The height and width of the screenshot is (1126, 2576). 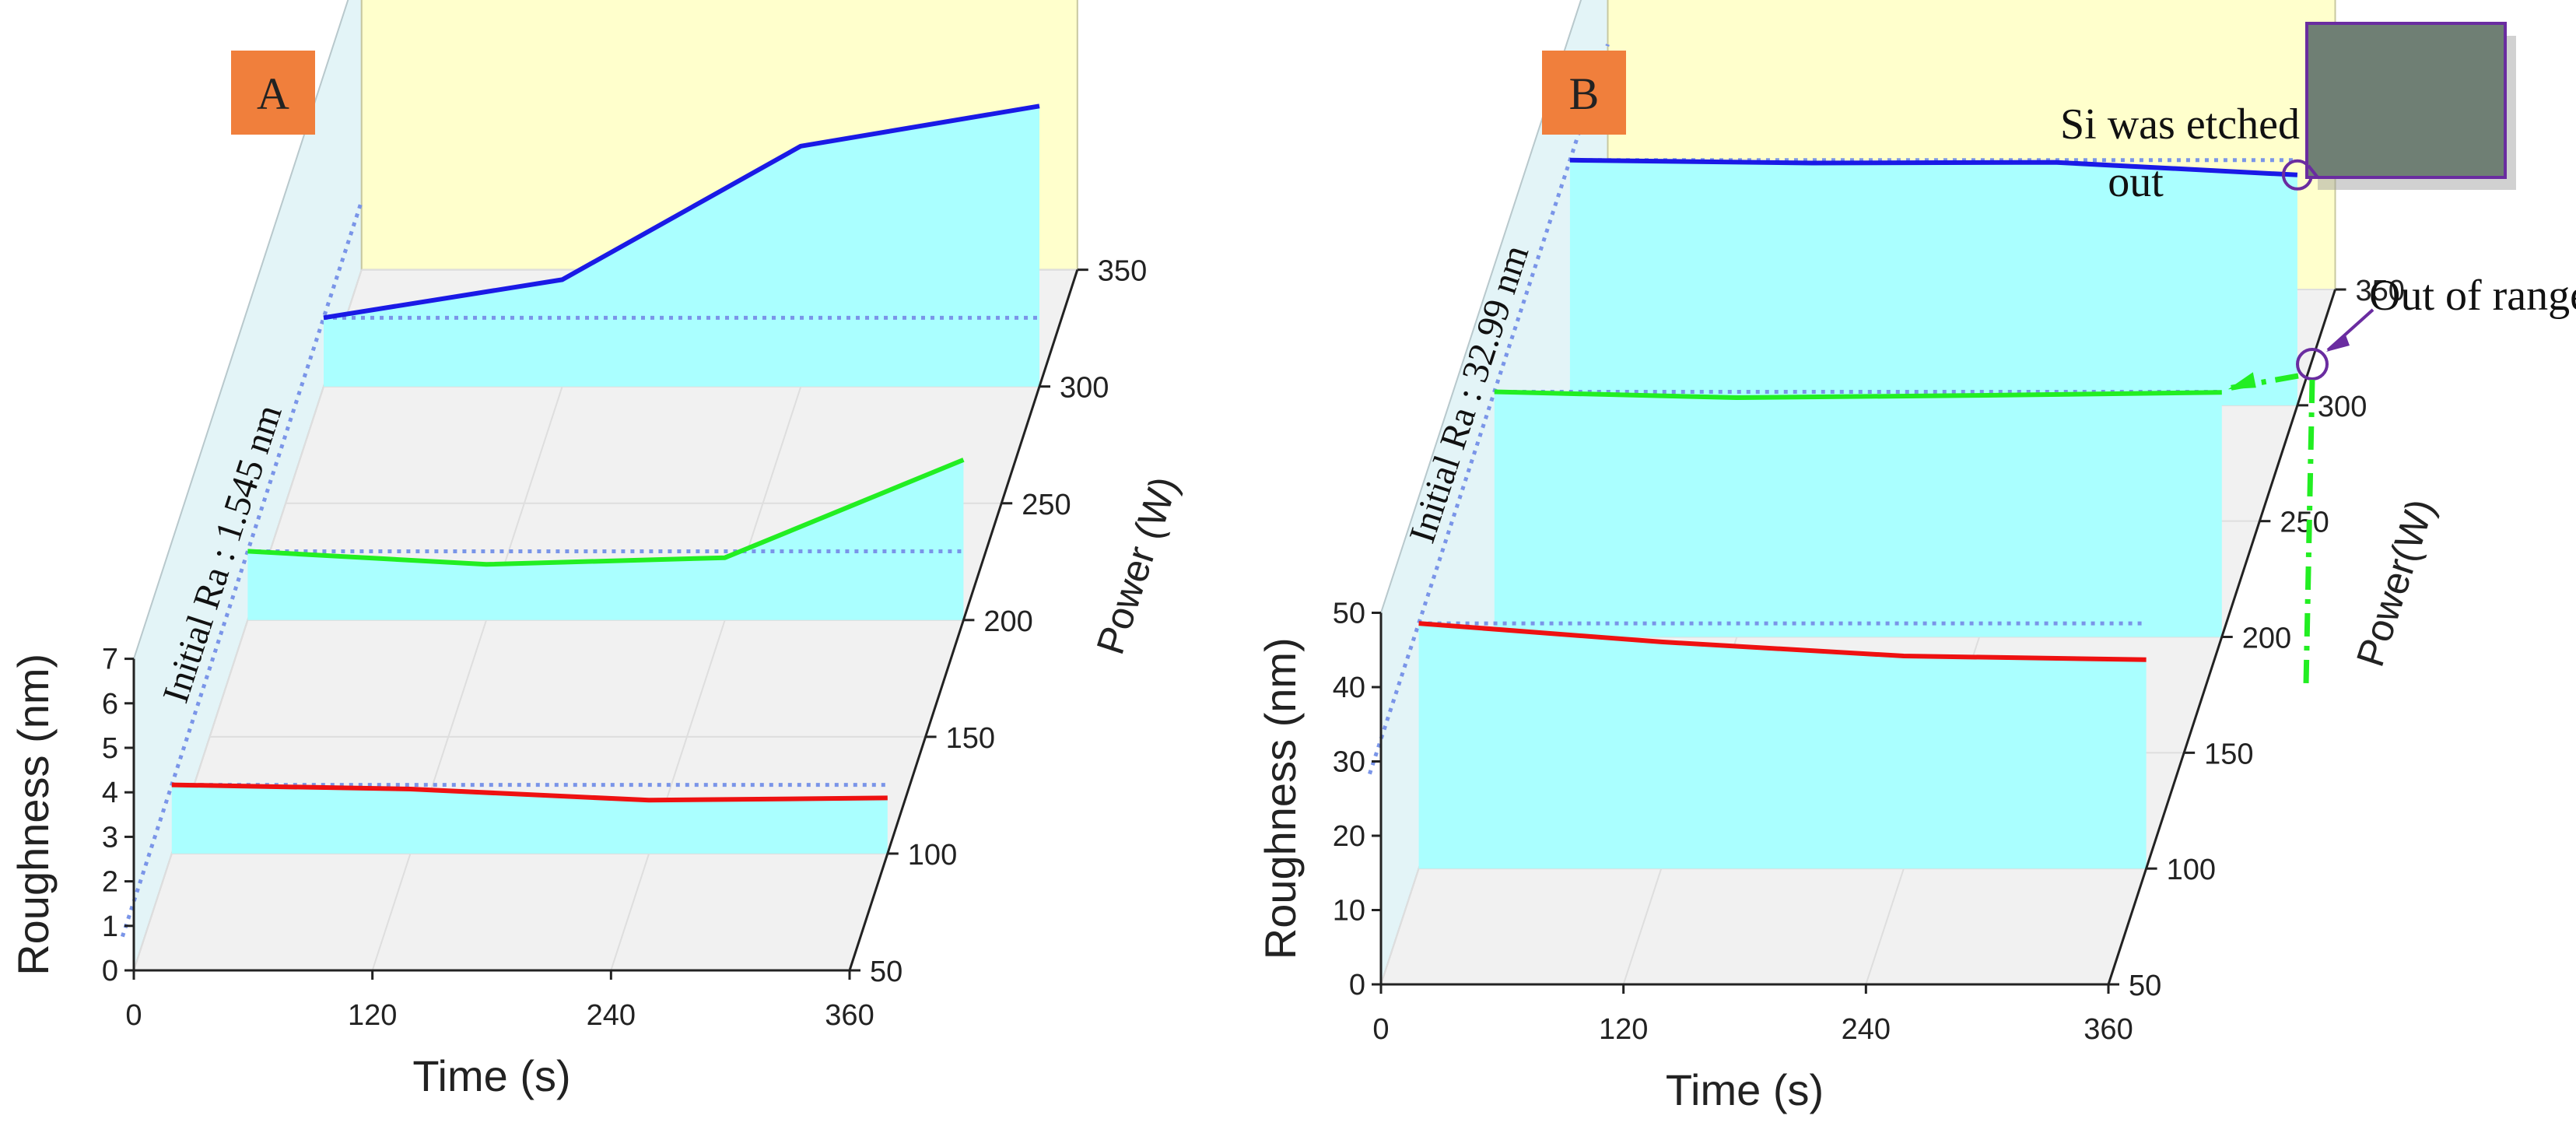 I want to click on out-of-range-label: Out of range, so click(x=2472, y=296).